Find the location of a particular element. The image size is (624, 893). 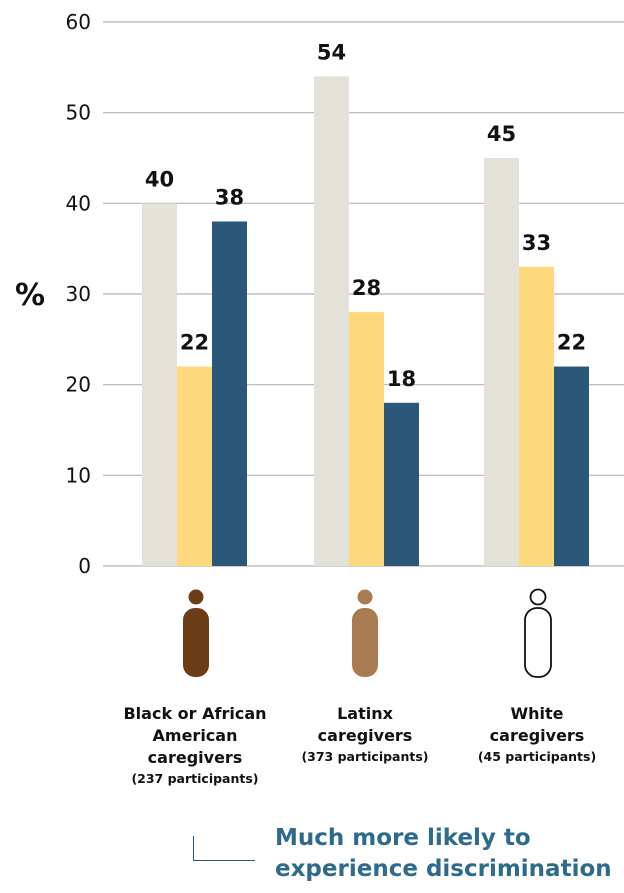

y-tick-label: 60 is located at coordinates (78, 22).